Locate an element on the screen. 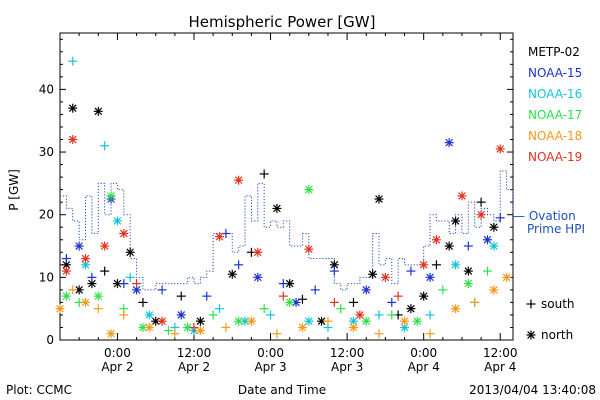  y-tick-label: 20 is located at coordinates (46, 215).